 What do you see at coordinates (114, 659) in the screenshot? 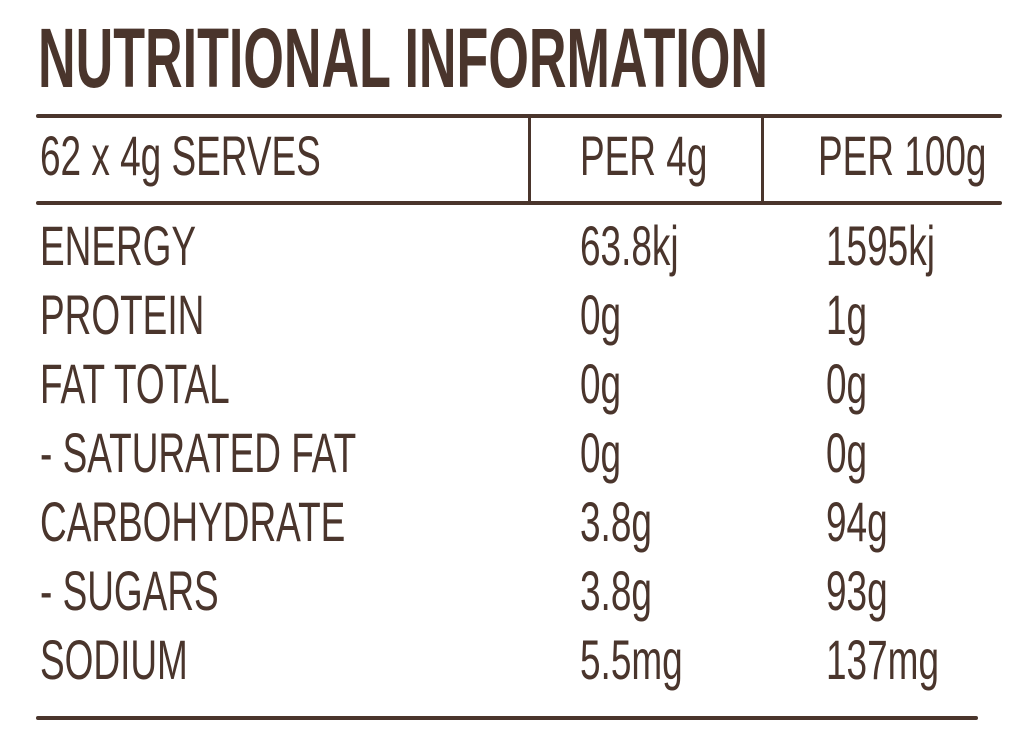
I see `nutrient-label: SODIUM` at bounding box center [114, 659].